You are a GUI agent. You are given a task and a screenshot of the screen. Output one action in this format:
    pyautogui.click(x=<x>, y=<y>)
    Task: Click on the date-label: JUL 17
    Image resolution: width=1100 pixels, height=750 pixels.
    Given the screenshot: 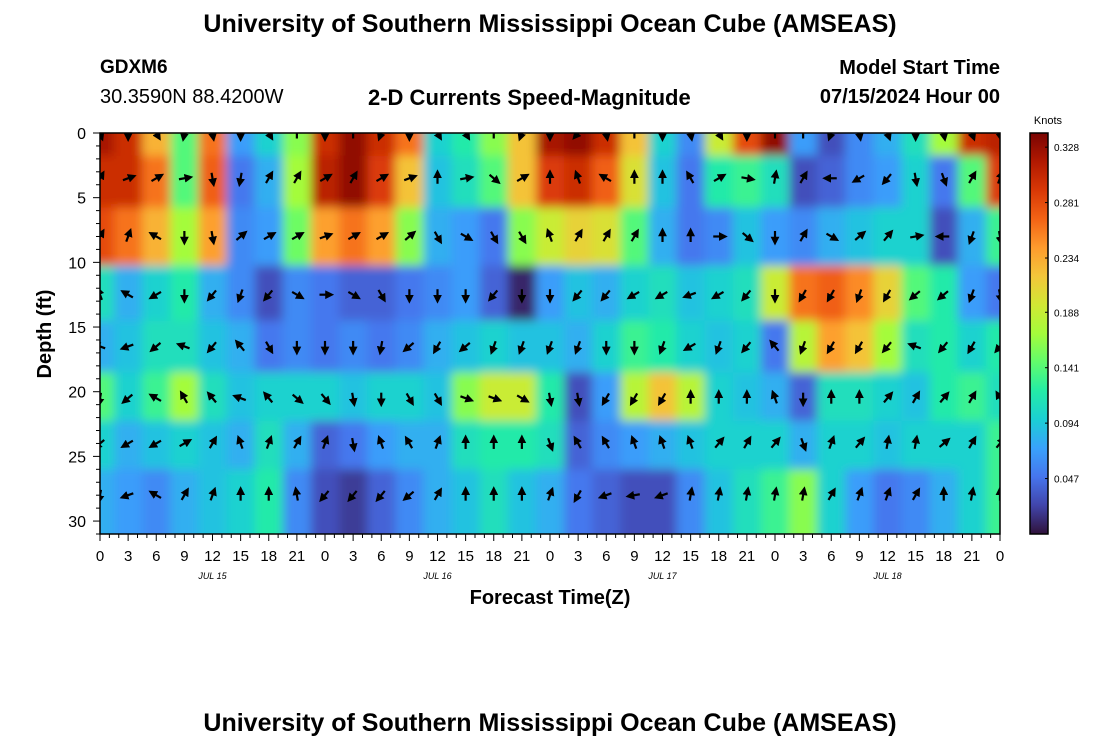 What is the action you would take?
    pyautogui.click(x=662, y=576)
    